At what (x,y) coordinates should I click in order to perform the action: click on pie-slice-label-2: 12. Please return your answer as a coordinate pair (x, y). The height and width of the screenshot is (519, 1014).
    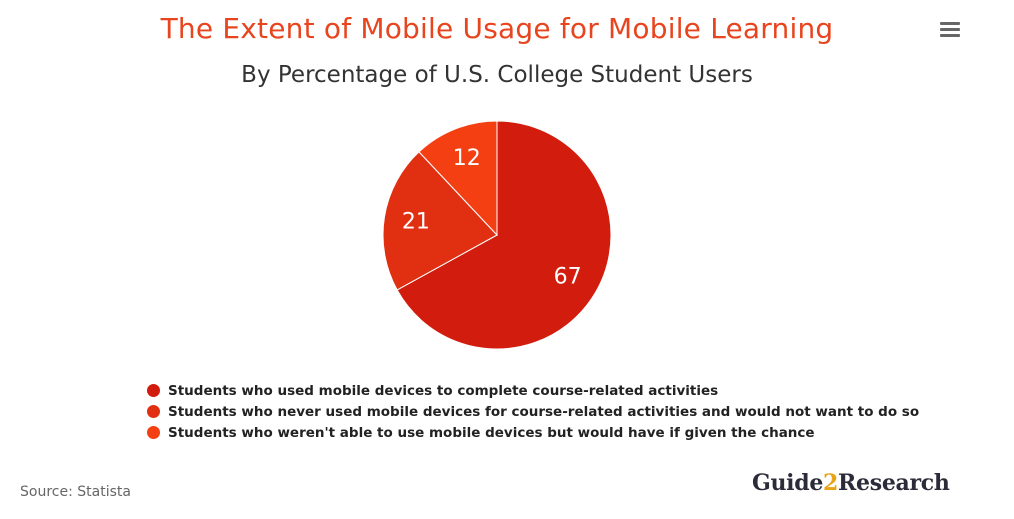
    Looking at the image, I should click on (467, 158).